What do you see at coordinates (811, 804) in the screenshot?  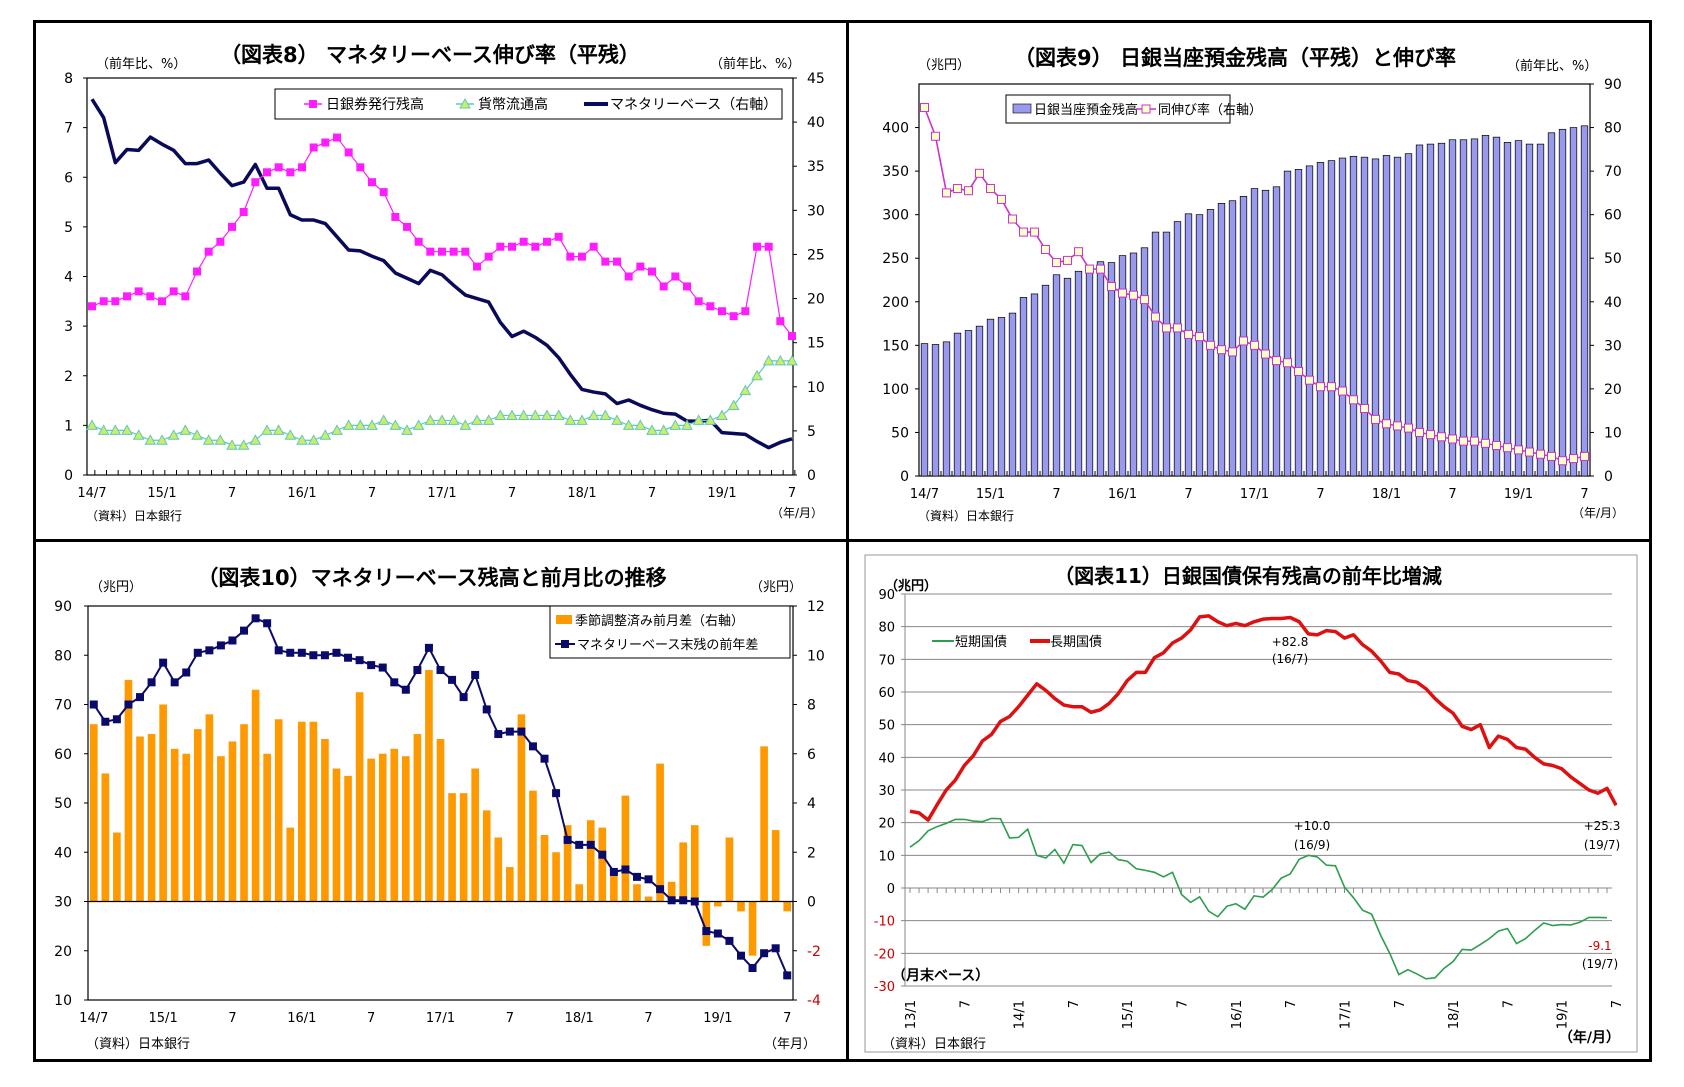 I see `y-tick-label-right: 4` at bounding box center [811, 804].